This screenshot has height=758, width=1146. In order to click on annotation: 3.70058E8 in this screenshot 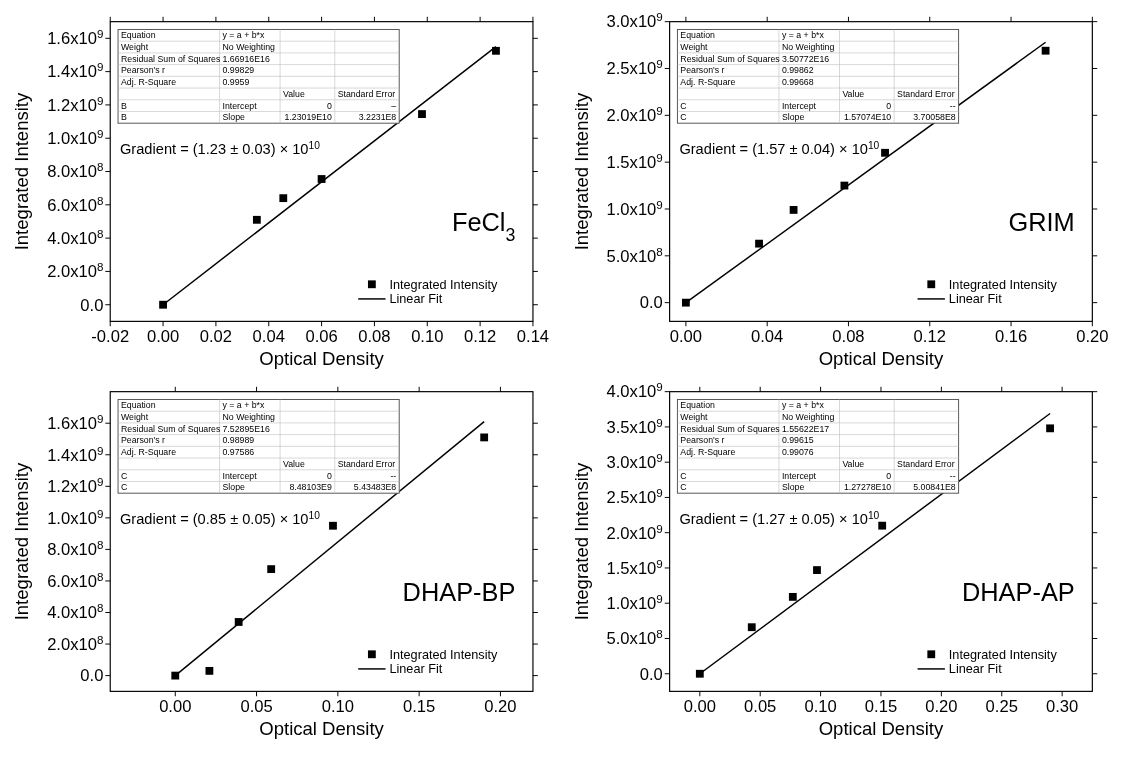, I will do `click(934, 117)`.